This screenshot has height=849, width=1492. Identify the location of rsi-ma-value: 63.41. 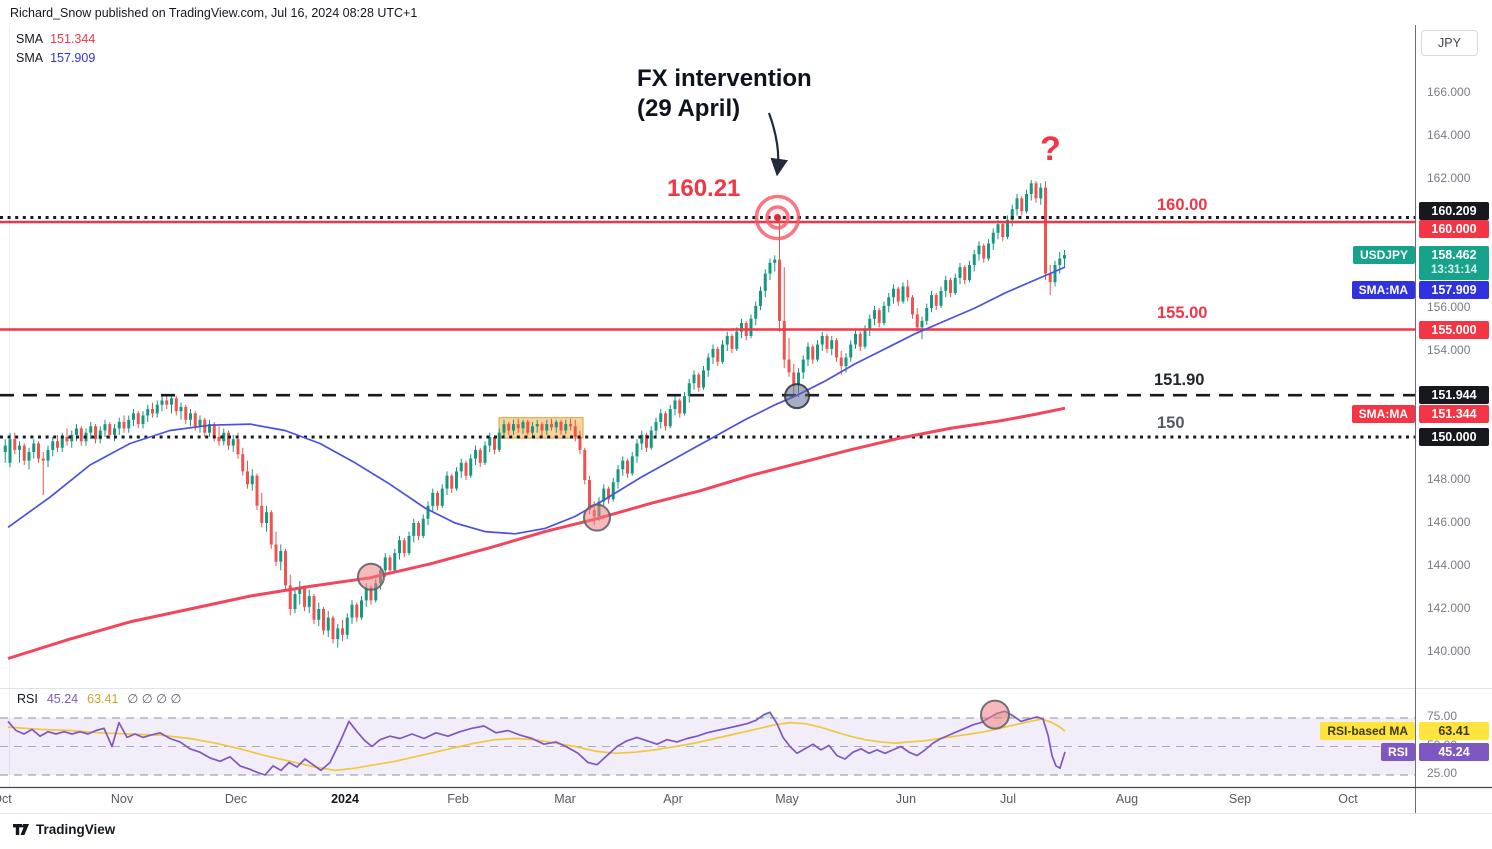
(103, 699).